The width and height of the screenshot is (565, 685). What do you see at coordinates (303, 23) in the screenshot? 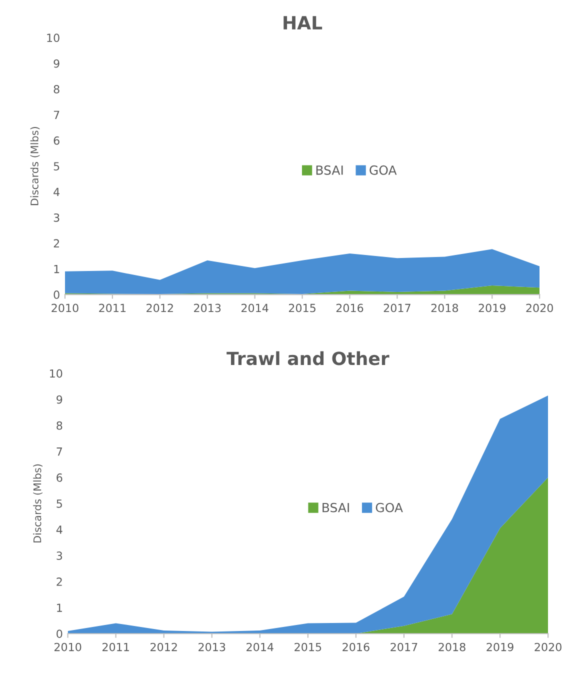
I see `chart-title: HAL` at bounding box center [303, 23].